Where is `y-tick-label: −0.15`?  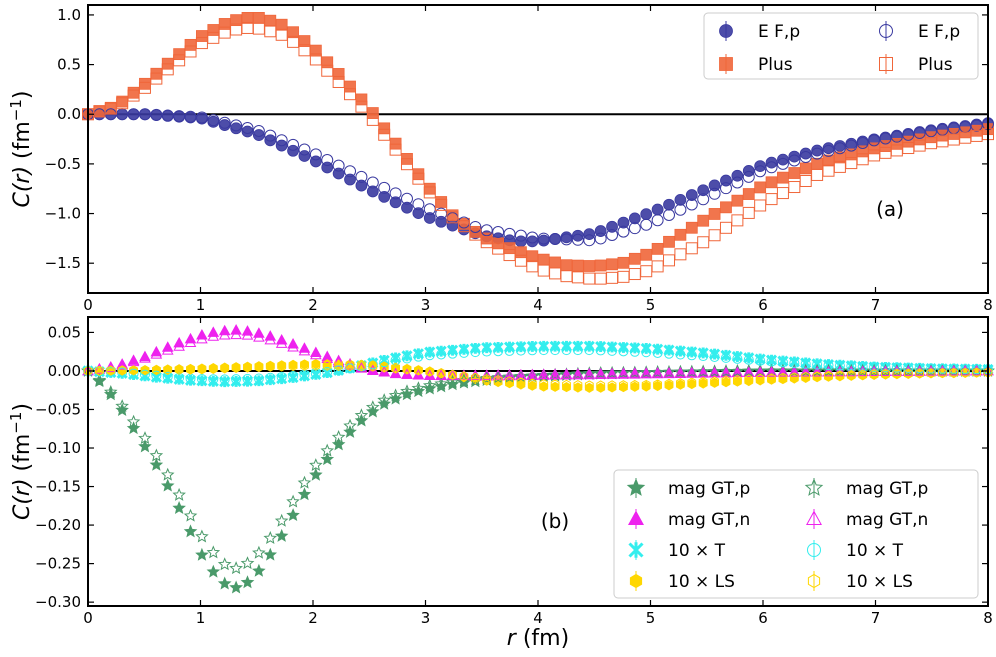 y-tick-label: −0.15 is located at coordinates (58, 487).